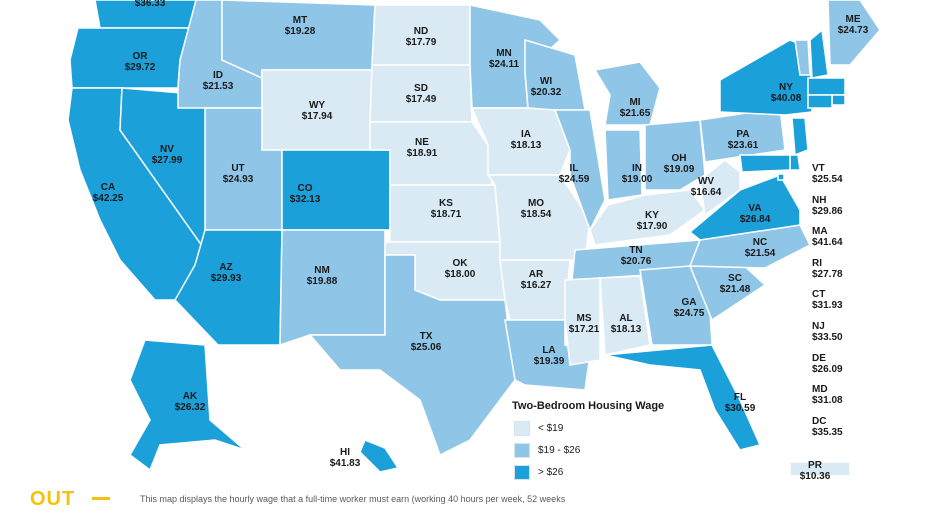 The height and width of the screenshot is (524, 932). Describe the element at coordinates (108, 193) in the screenshot. I see `state-label-ca: CA $42.25` at that location.